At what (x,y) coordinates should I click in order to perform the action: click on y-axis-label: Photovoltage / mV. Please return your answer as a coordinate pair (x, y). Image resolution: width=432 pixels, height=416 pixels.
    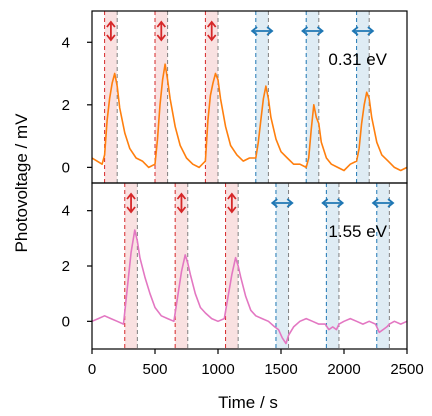
    Looking at the image, I should click on (21, 183).